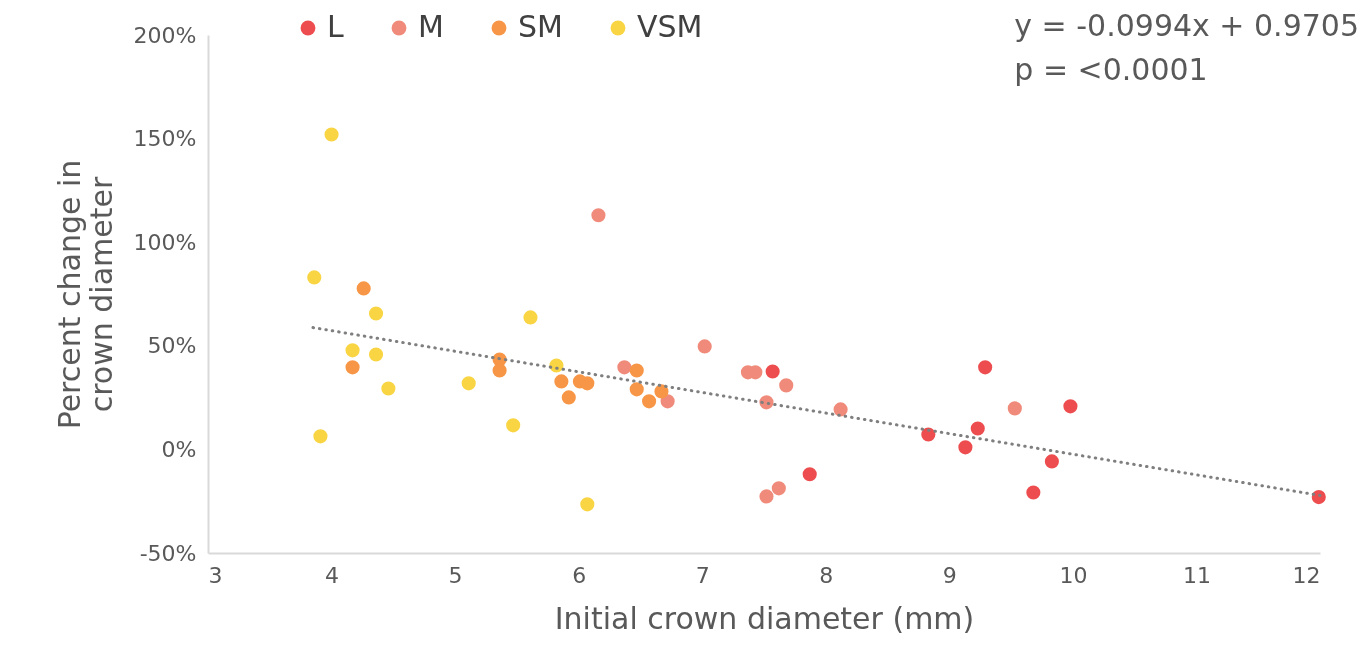  What do you see at coordinates (702, 575) in the screenshot?
I see `x-tick-label: 7` at bounding box center [702, 575].